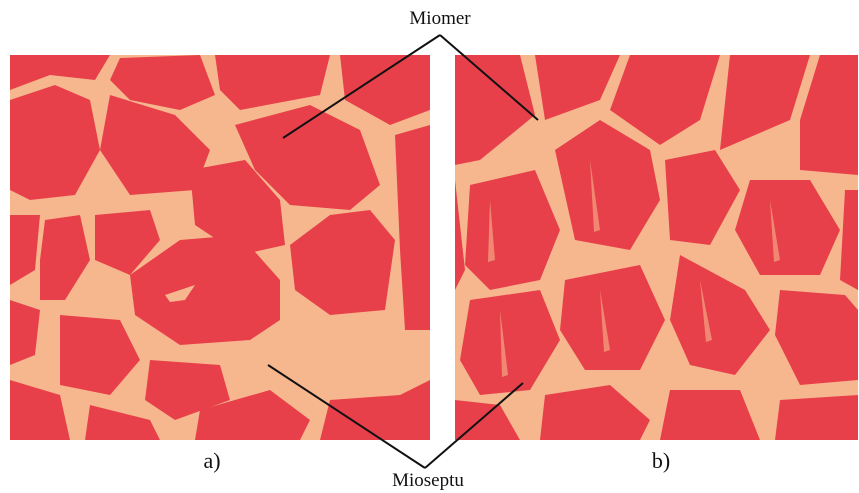 This screenshot has width=859, height=493. Describe the element at coordinates (428, 480) in the screenshot. I see `annotation-bottom: Mioseptu` at that location.